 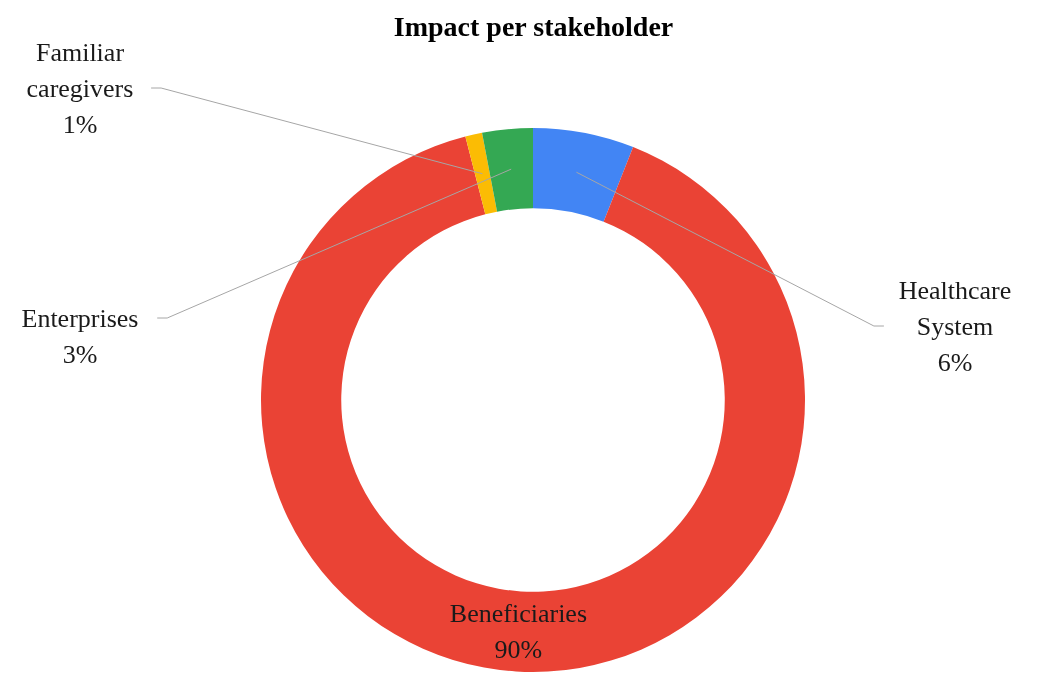 What do you see at coordinates (955, 308) in the screenshot?
I see `slice-label: Healthcare System` at bounding box center [955, 308].